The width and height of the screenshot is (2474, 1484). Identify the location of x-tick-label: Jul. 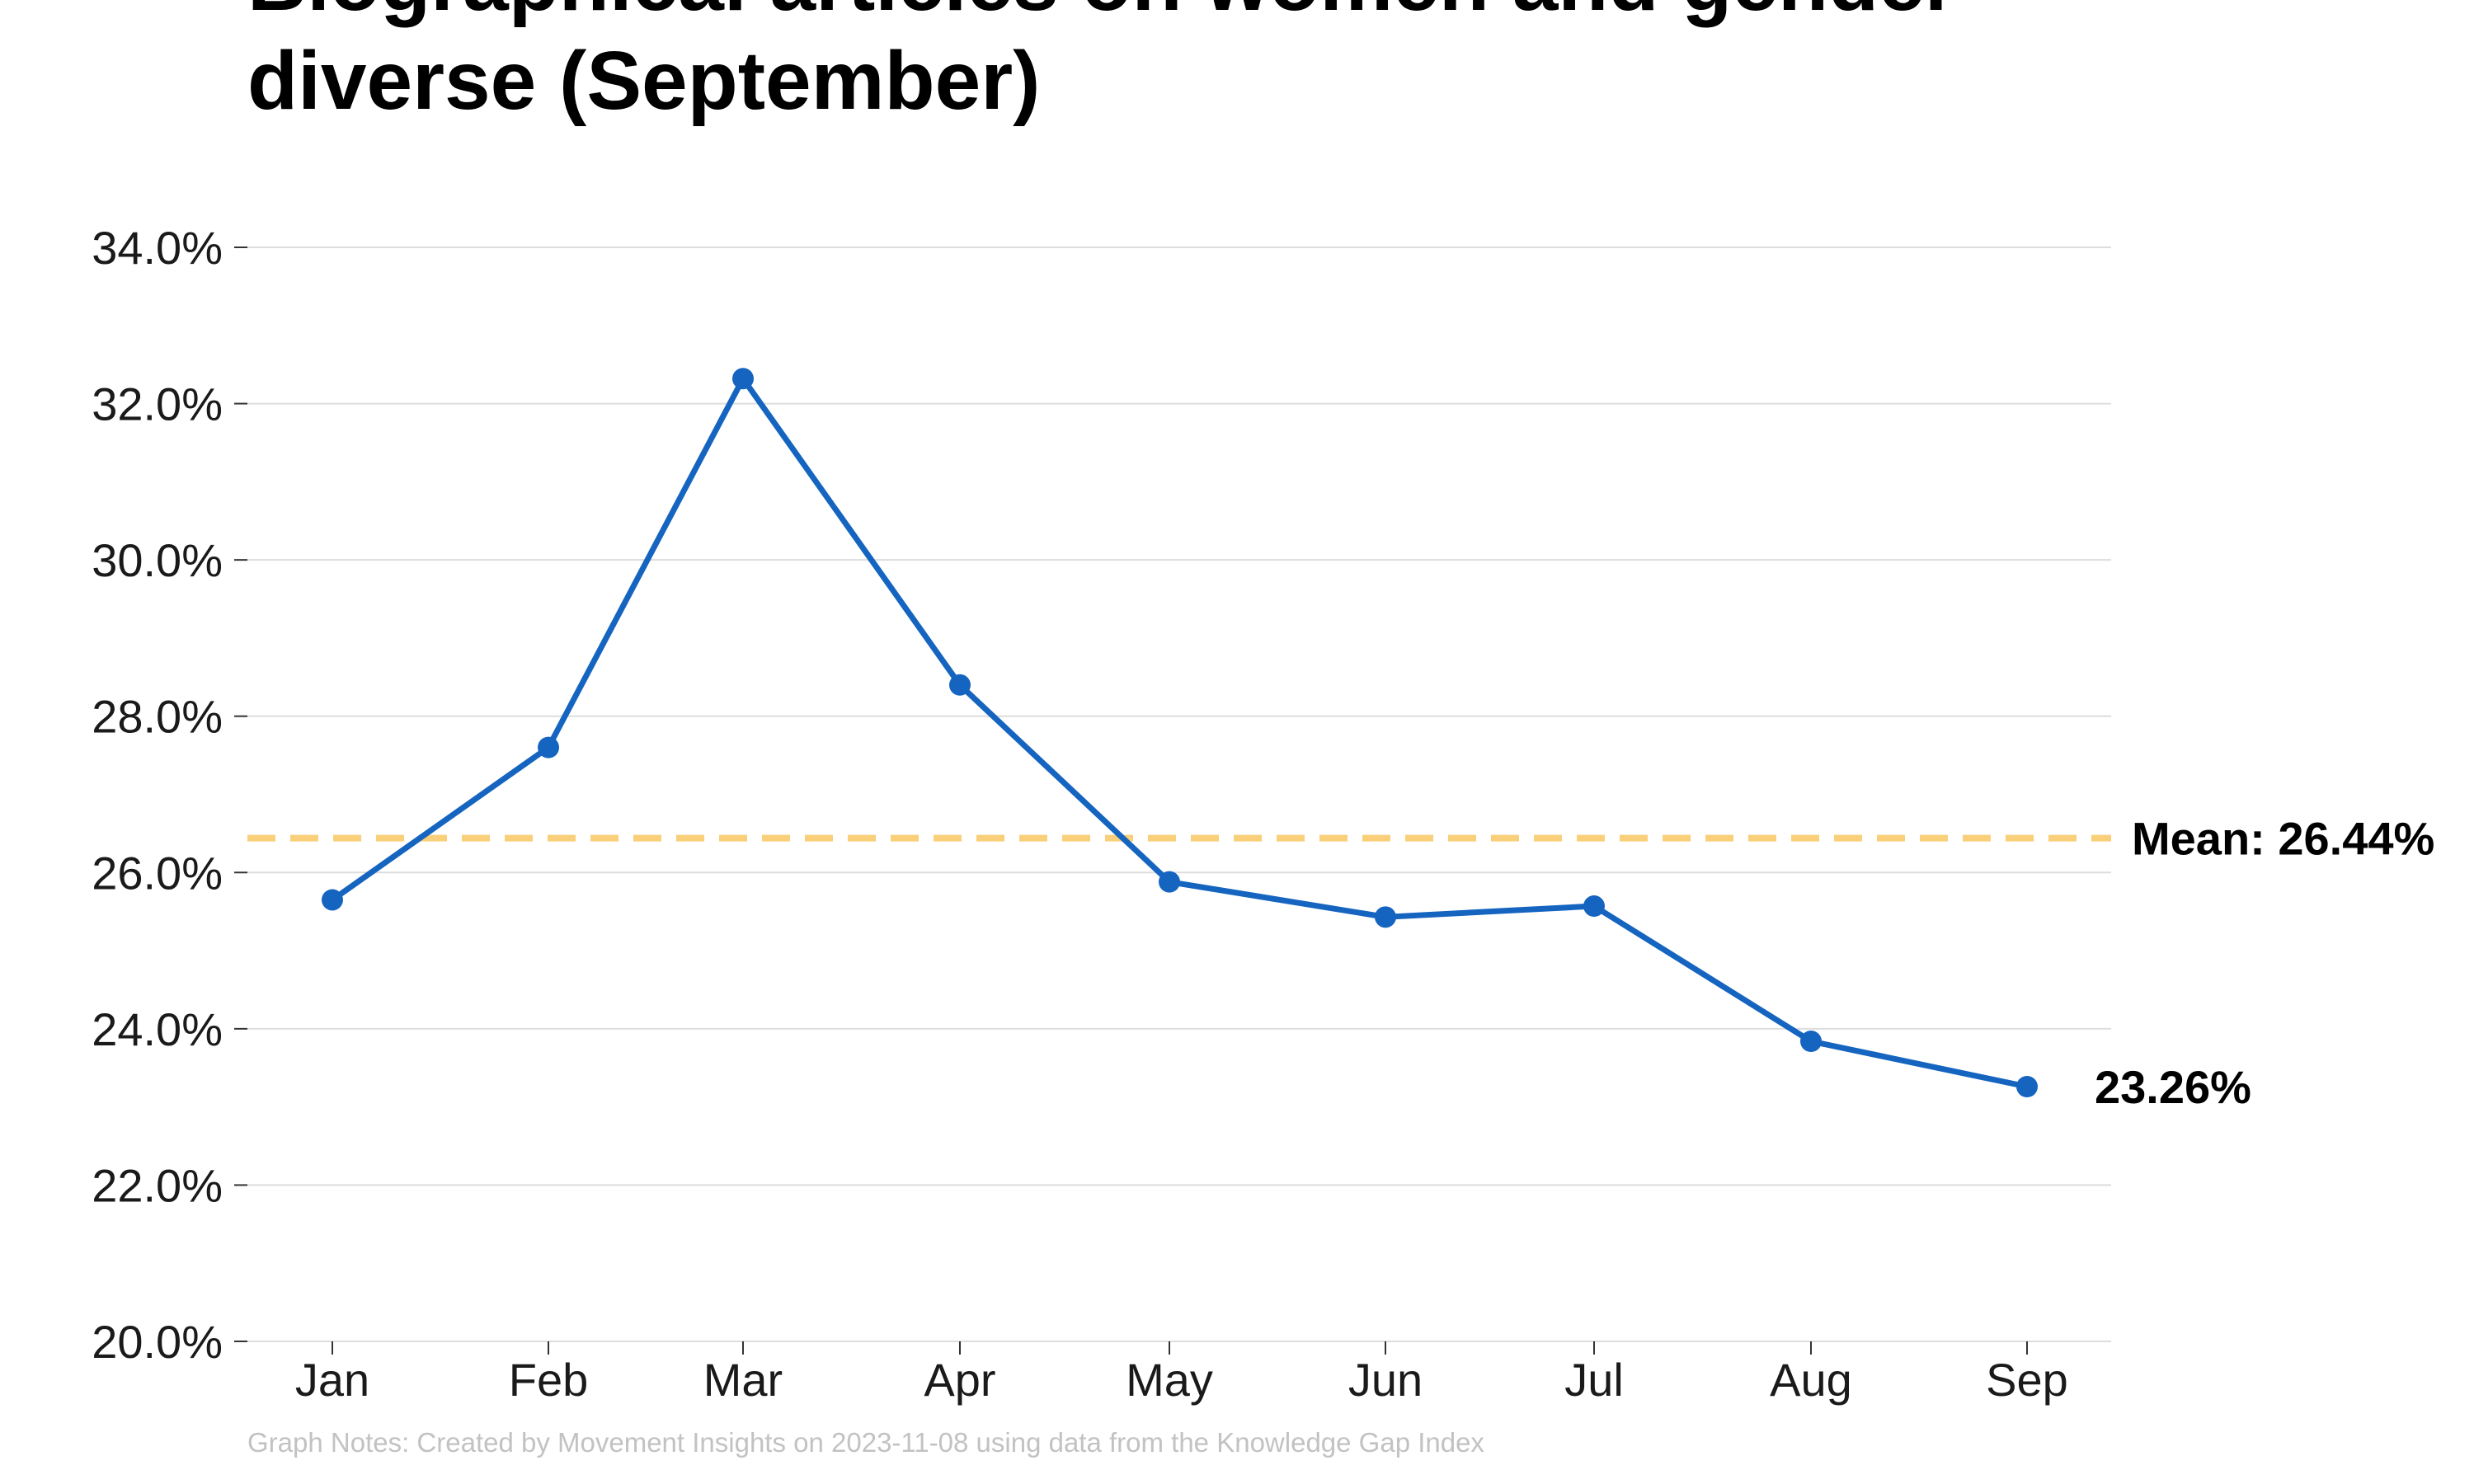
(1594, 1380).